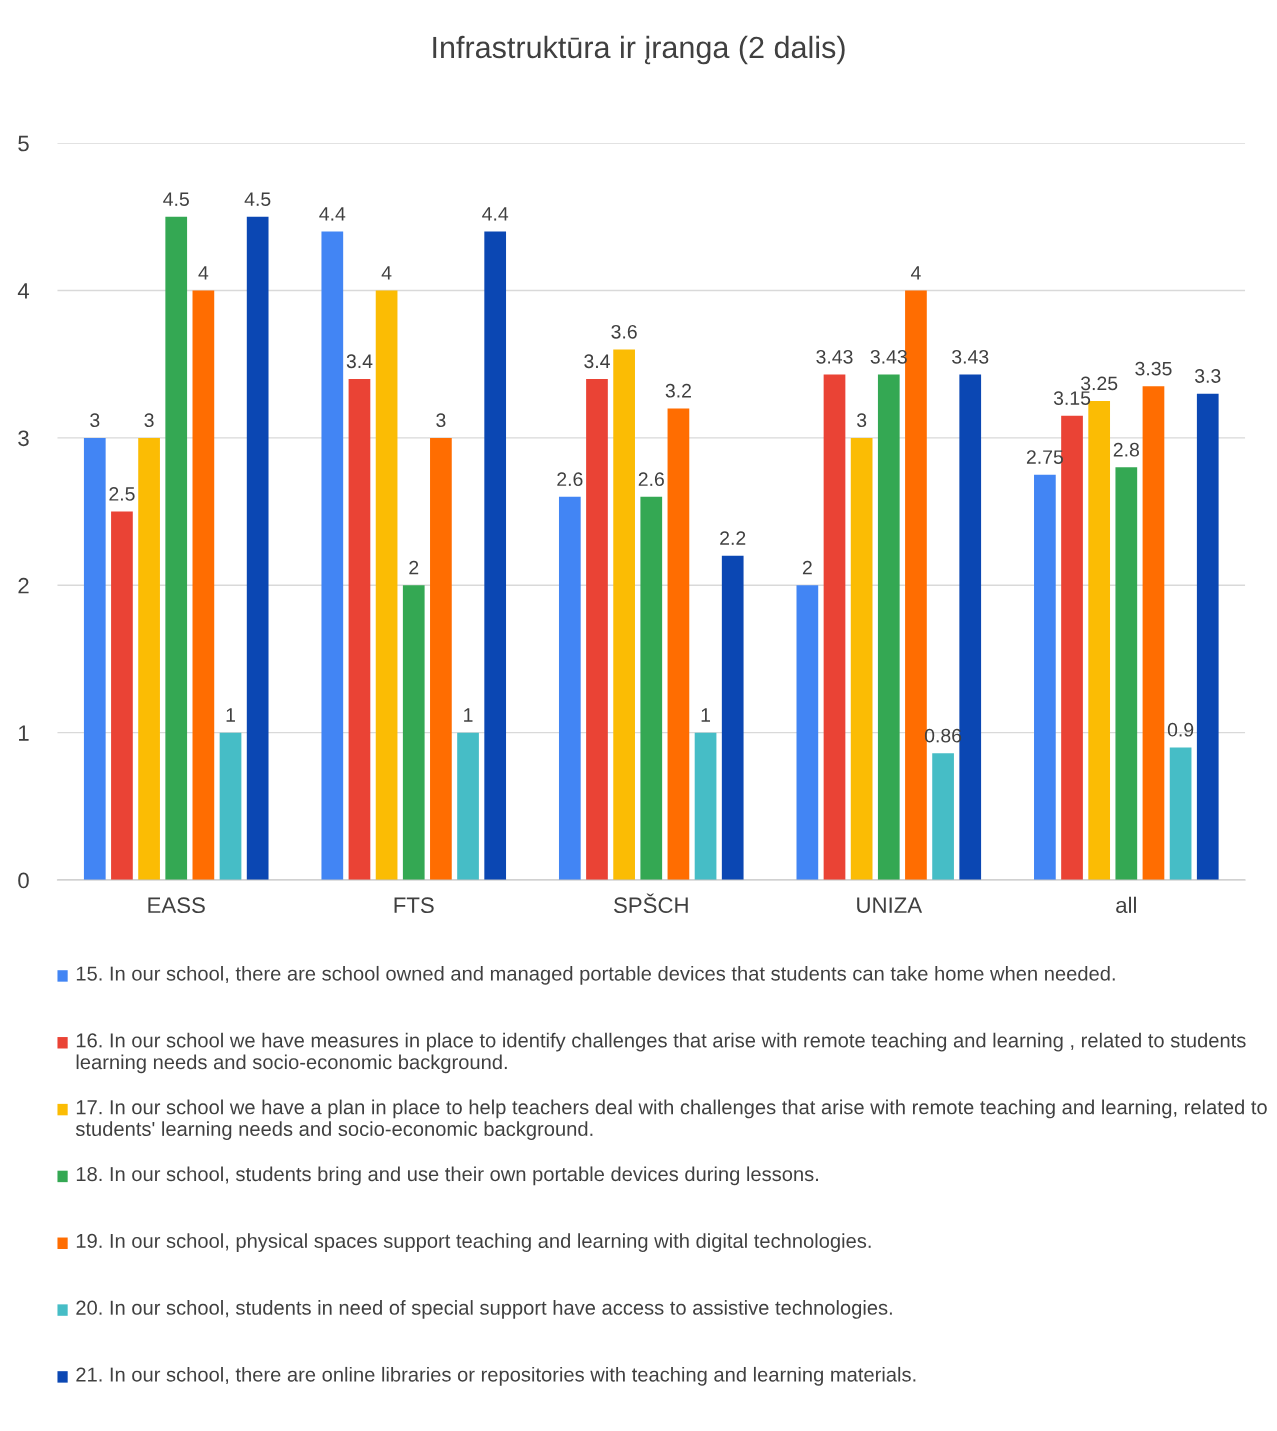 This screenshot has height=1431, width=1277. What do you see at coordinates (1153, 368) in the screenshot?
I see `data-label: 3.35` at bounding box center [1153, 368].